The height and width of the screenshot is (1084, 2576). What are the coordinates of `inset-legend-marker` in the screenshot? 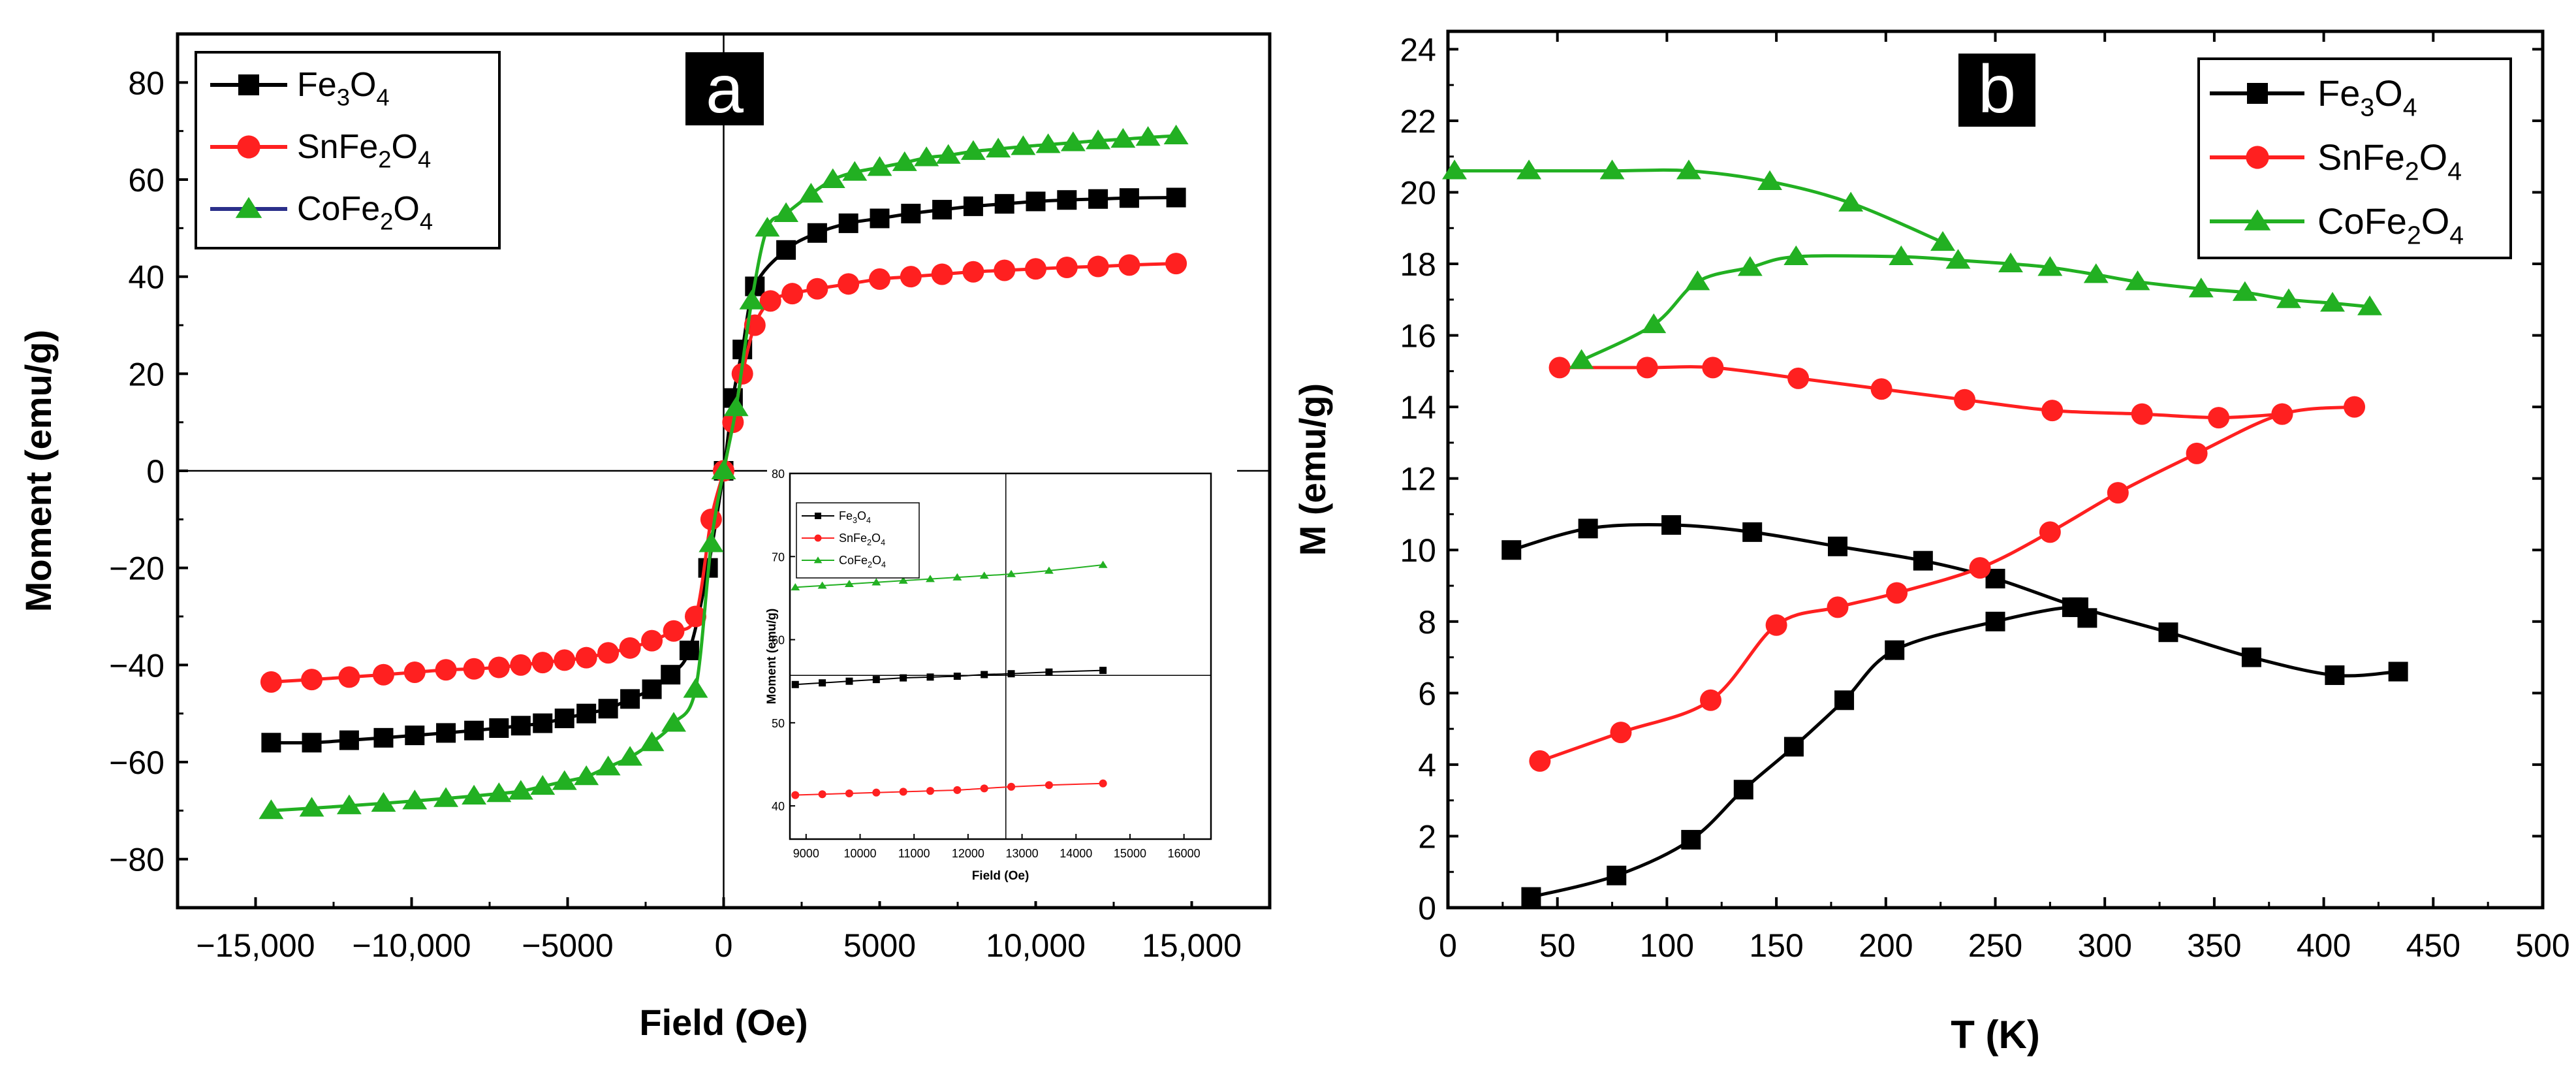 It's located at (818, 516).